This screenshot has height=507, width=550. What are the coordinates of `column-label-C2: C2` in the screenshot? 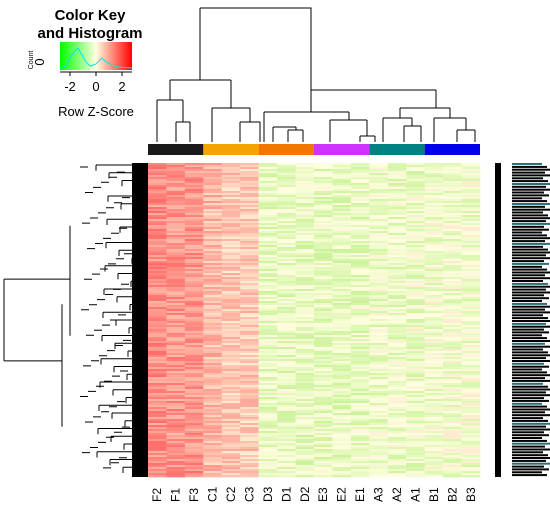 It's located at (231, 494).